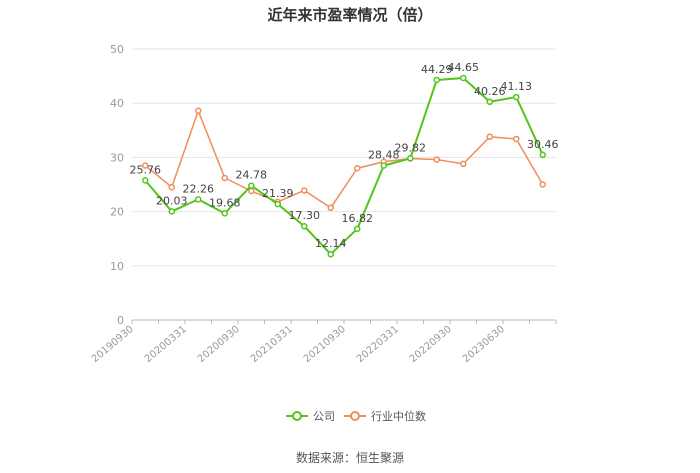  What do you see at coordinates (117, 103) in the screenshot?
I see `y-tick-label: 40` at bounding box center [117, 103].